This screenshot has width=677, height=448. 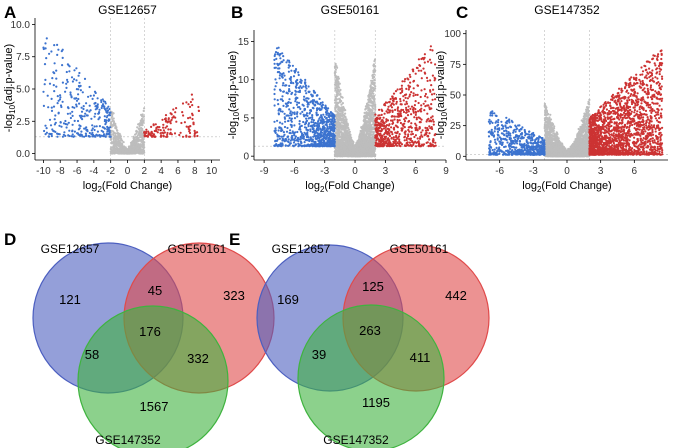 I want to click on x-tick-label: -8, so click(x=60, y=171).